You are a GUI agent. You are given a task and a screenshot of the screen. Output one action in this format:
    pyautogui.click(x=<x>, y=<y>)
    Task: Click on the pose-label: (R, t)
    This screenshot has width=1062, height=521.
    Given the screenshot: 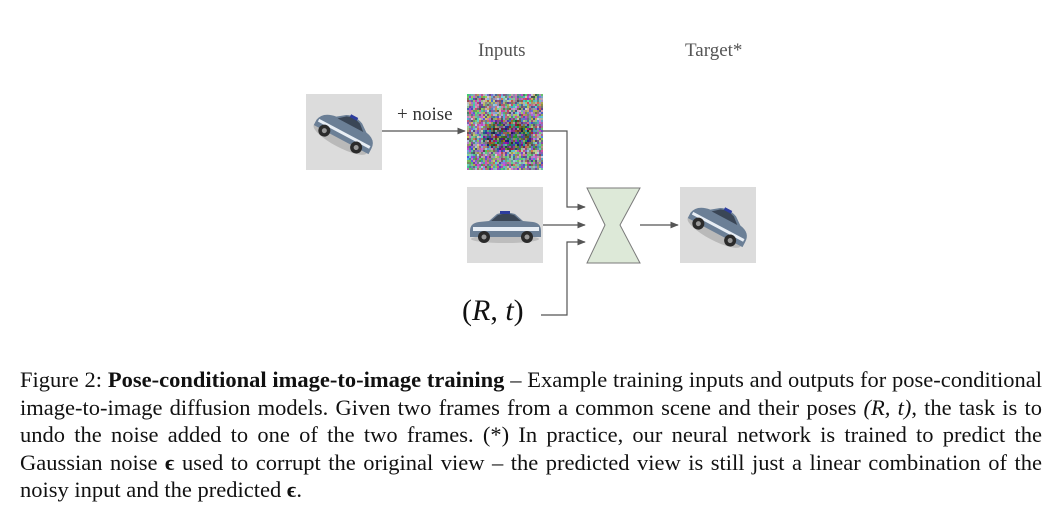 What is the action you would take?
    pyautogui.click(x=493, y=311)
    